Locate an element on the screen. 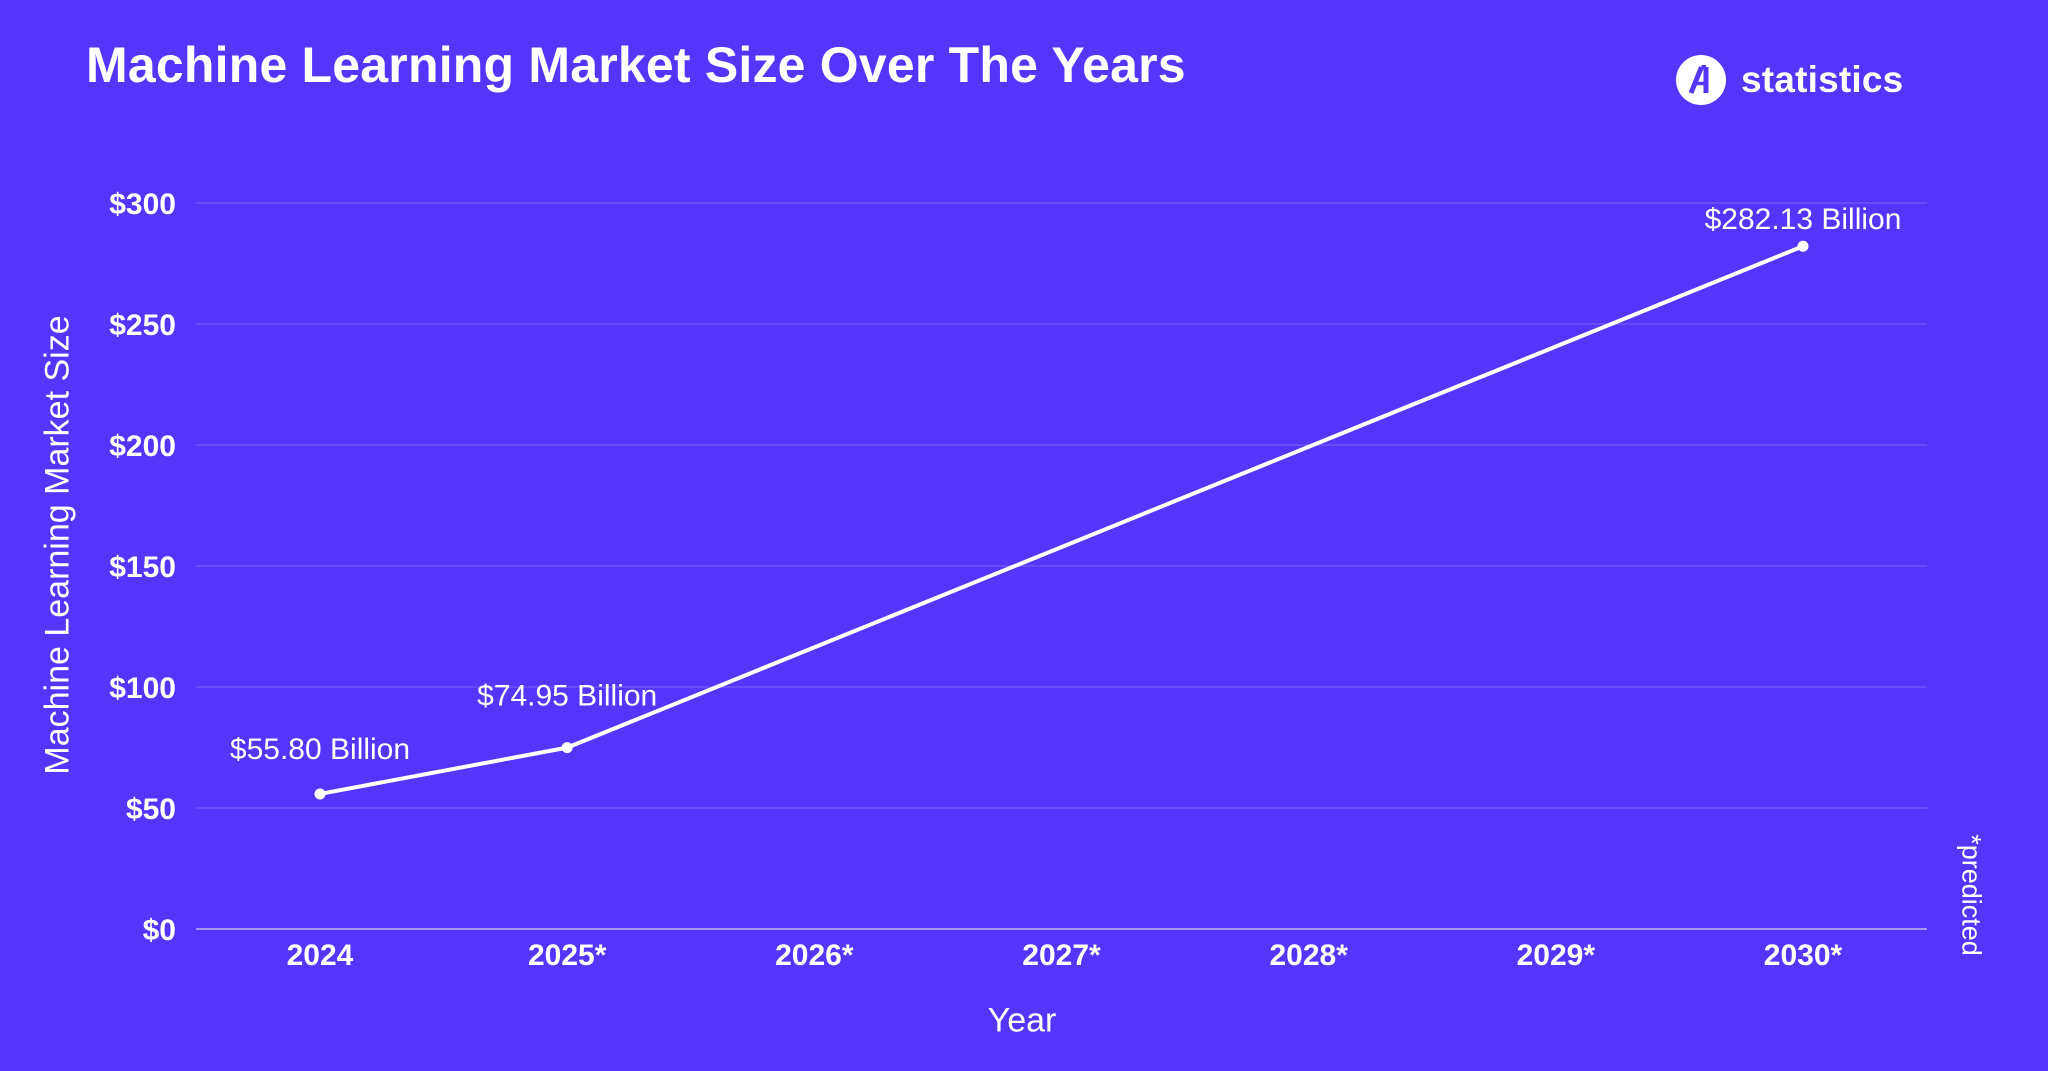 The height and width of the screenshot is (1071, 2048). y-tick-label: $300 is located at coordinates (142, 204).